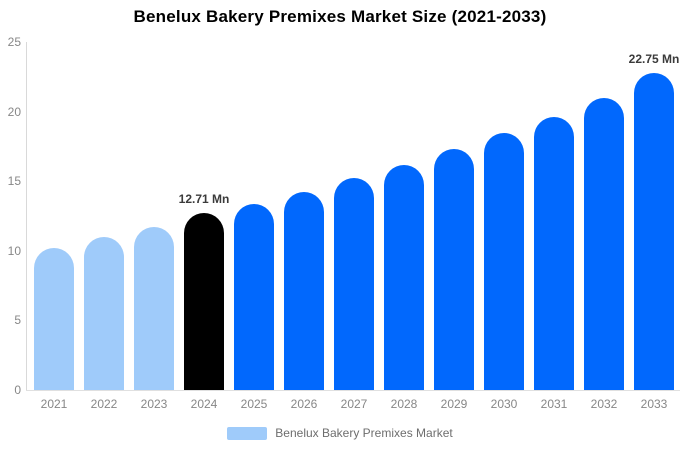 The image size is (680, 450). What do you see at coordinates (104, 404) in the screenshot?
I see `x-tick-label: 2022` at bounding box center [104, 404].